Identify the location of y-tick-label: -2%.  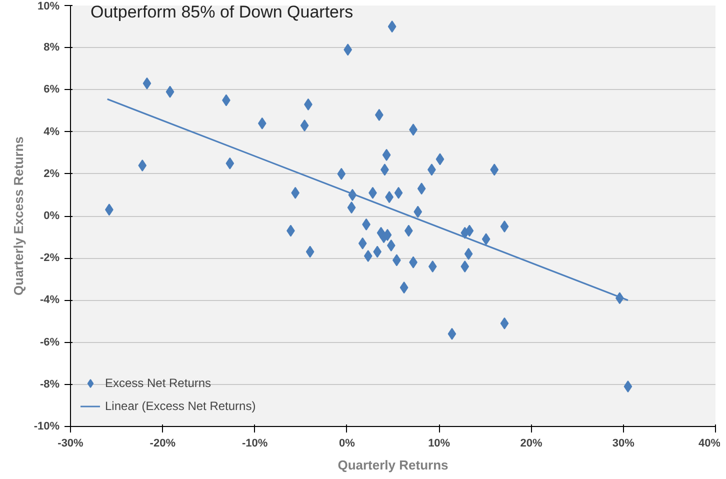
(50, 258).